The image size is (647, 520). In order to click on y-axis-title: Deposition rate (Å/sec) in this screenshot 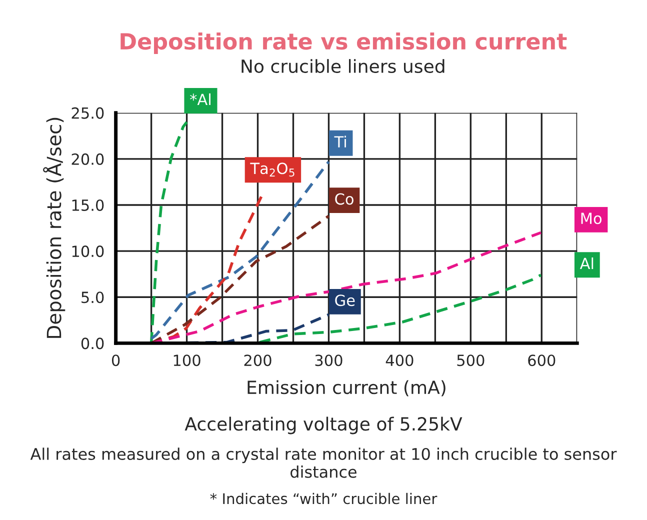, I will do `click(54, 228)`.